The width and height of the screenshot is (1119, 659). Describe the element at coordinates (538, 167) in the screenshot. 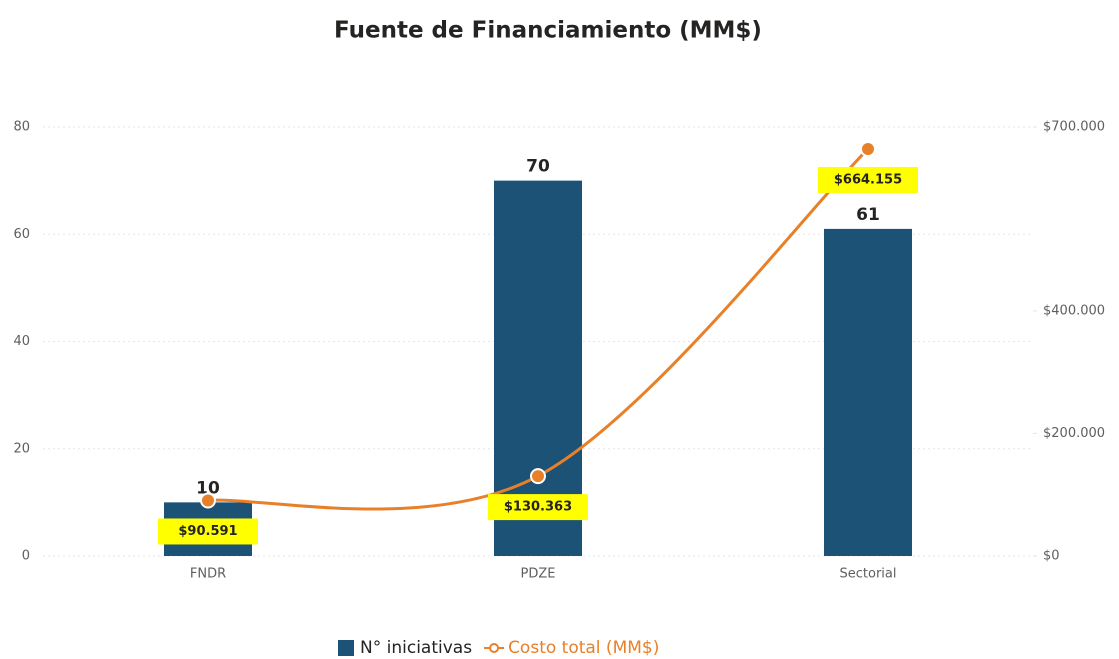

I see `bar-value-label: 70` at that location.